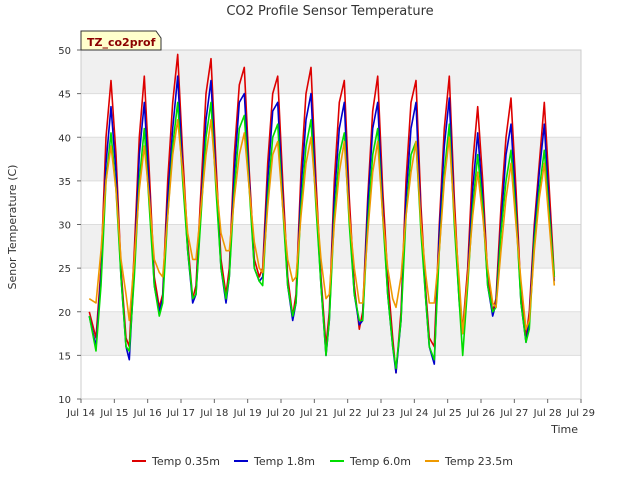 The width and height of the screenshot is (640, 484). I want to click on annotation-box: TZ_co2prof, so click(121, 40).